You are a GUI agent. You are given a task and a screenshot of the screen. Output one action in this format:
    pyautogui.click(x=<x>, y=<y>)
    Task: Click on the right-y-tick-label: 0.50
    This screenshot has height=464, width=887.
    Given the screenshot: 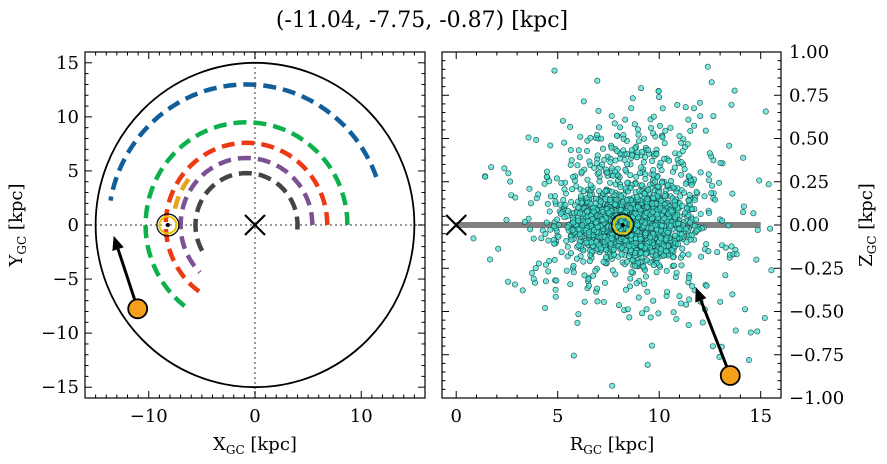 What is the action you would take?
    pyautogui.click(x=809, y=139)
    